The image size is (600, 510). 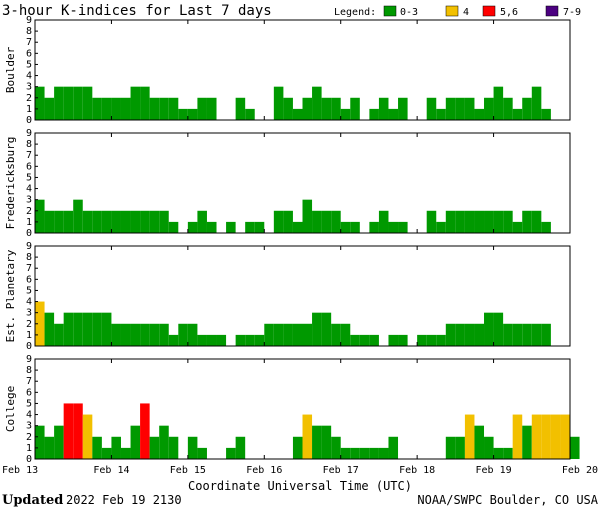 I want to click on y-tick-label: 0, so click(x=29, y=459).